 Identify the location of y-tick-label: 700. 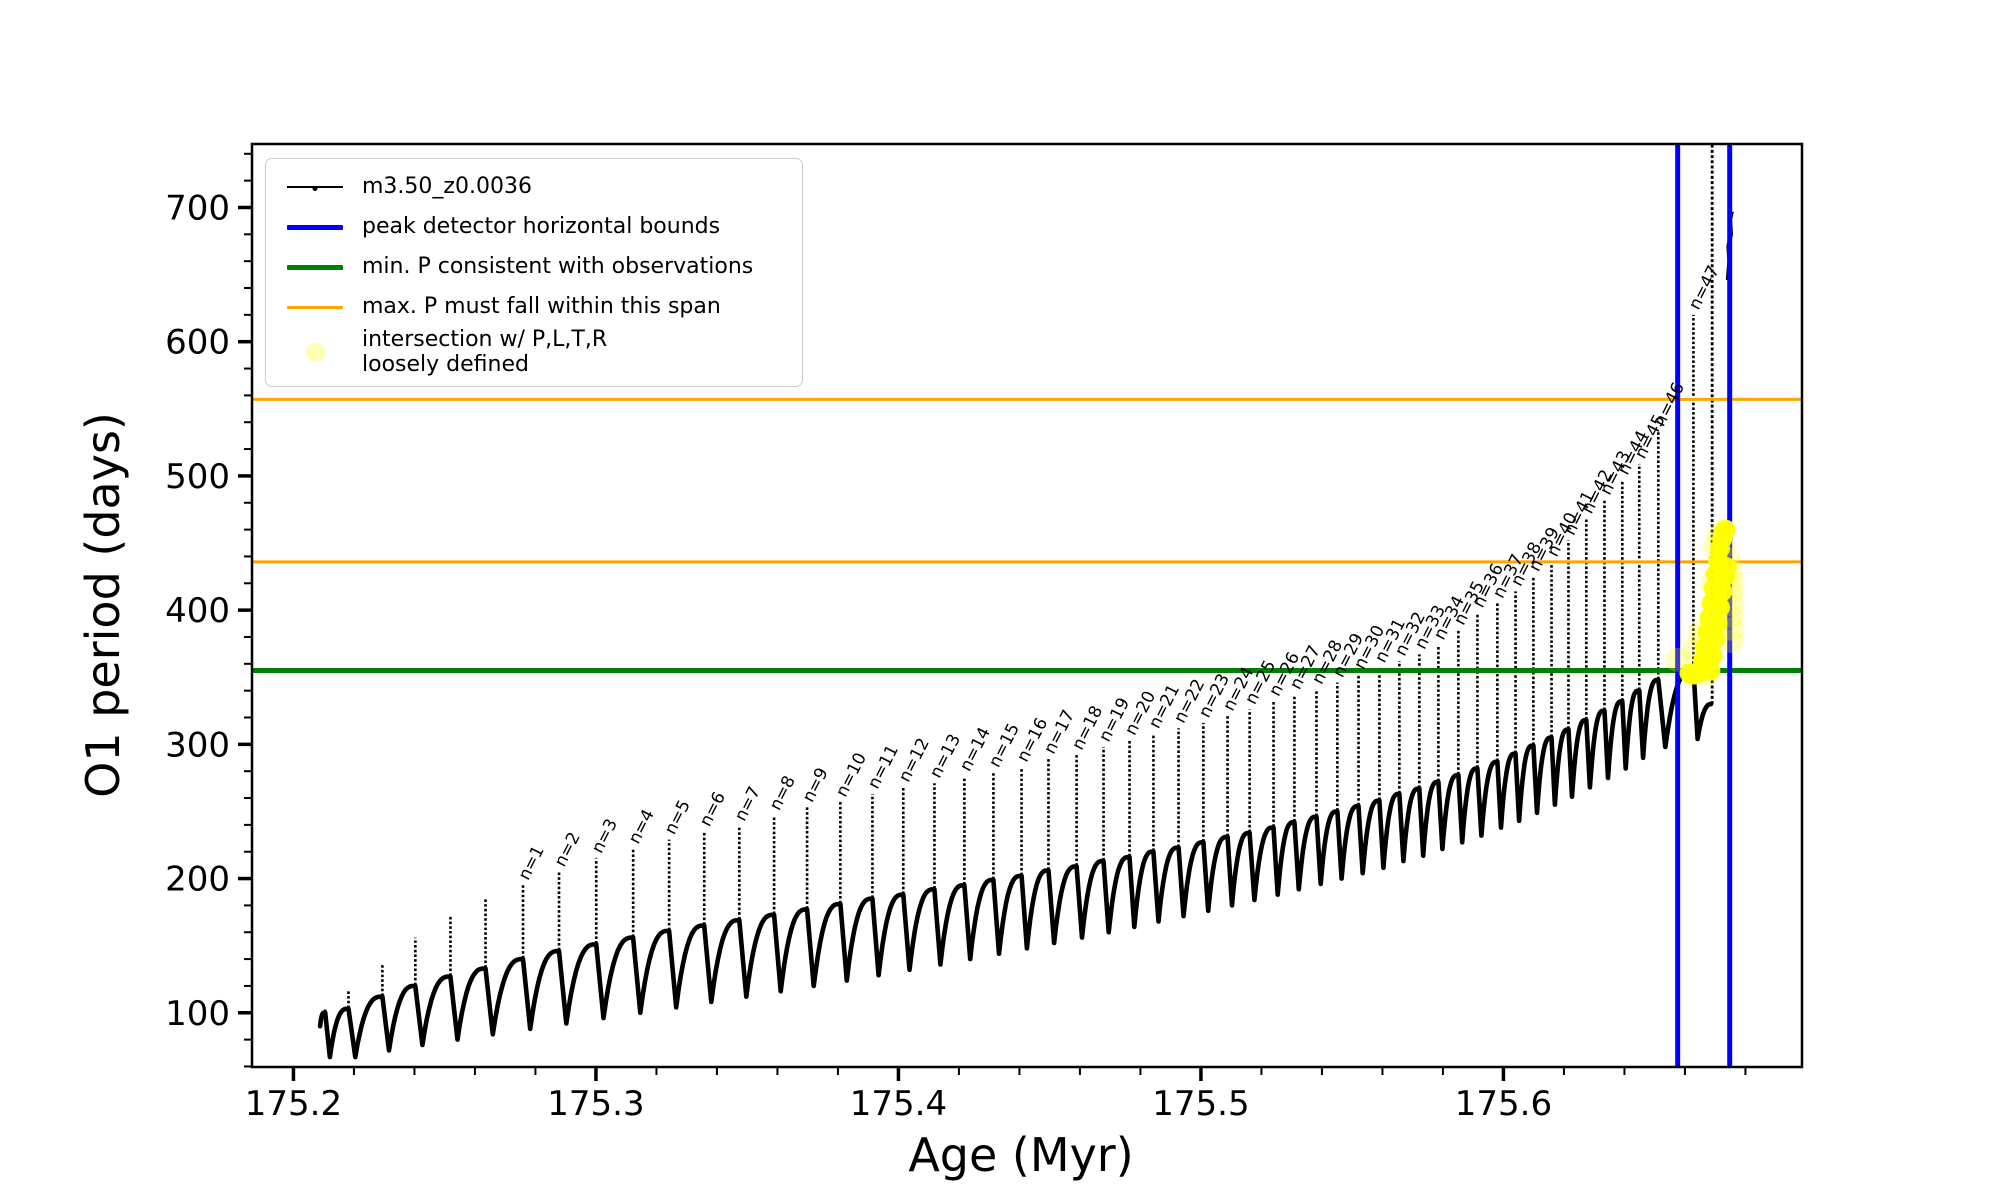
(197, 208).